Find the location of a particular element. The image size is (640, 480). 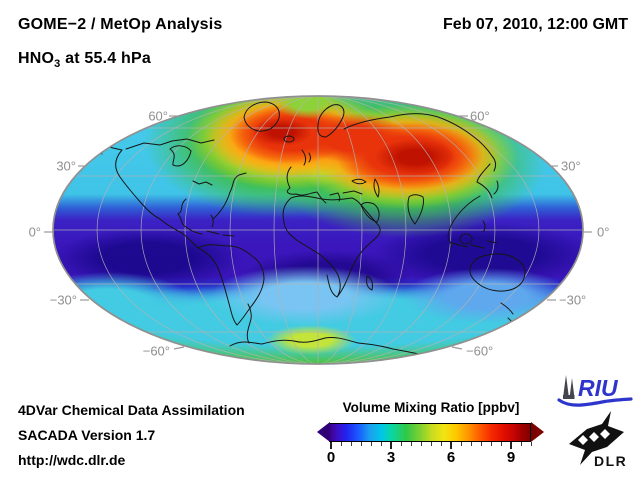

lat-label-right-30: 30° is located at coordinates (571, 166).